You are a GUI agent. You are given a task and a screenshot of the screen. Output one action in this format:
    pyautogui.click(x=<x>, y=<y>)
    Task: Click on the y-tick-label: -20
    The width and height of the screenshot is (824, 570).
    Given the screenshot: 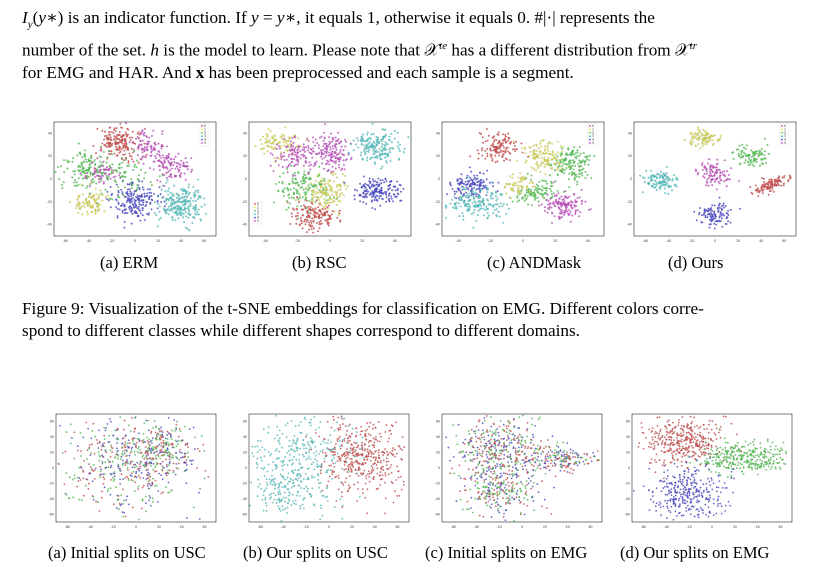 What is the action you would take?
    pyautogui.click(x=49, y=202)
    